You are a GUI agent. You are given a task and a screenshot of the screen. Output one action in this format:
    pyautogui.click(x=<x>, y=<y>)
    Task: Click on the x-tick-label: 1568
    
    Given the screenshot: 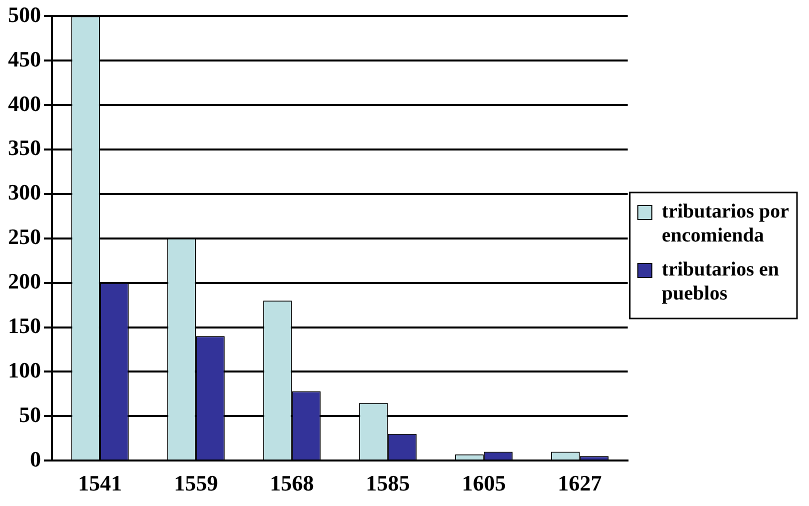 What is the action you would take?
    pyautogui.click(x=292, y=483)
    